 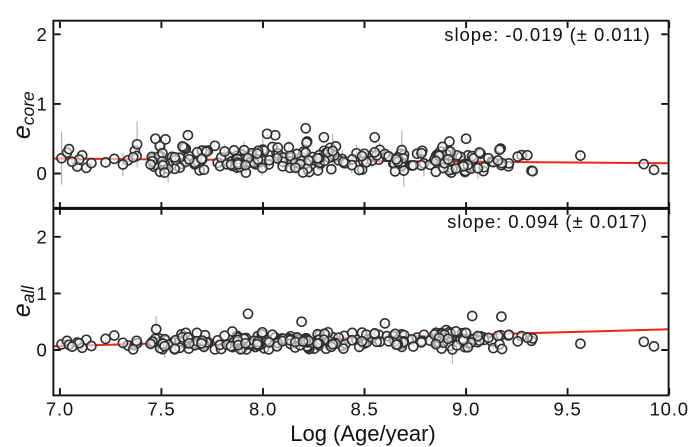 What do you see at coordinates (364, 408) in the screenshot?
I see `svg-text: 8.5` at bounding box center [364, 408].